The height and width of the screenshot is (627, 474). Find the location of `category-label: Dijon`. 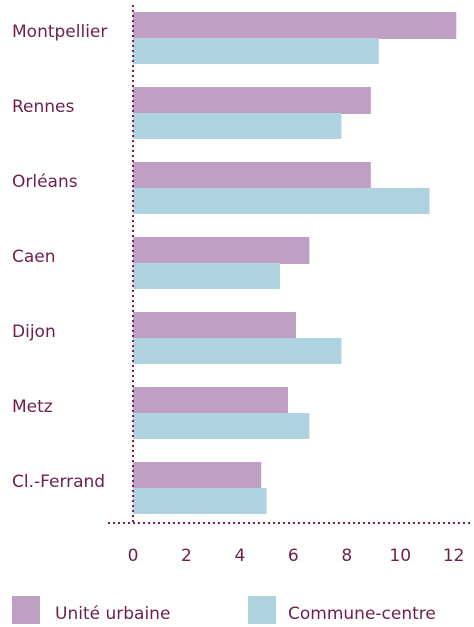

category-label: Dijon is located at coordinates (34, 332).